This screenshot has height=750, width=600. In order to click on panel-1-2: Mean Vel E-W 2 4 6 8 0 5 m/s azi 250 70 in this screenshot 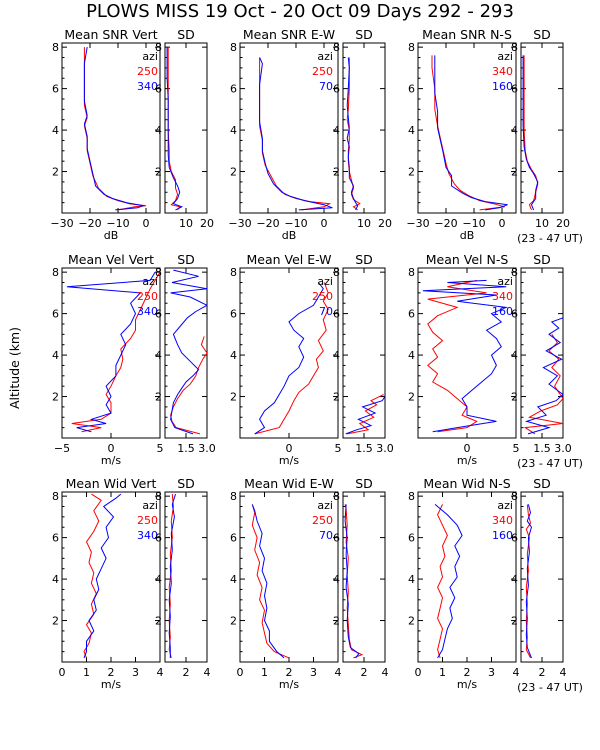, I will do `click(286, 359)`.